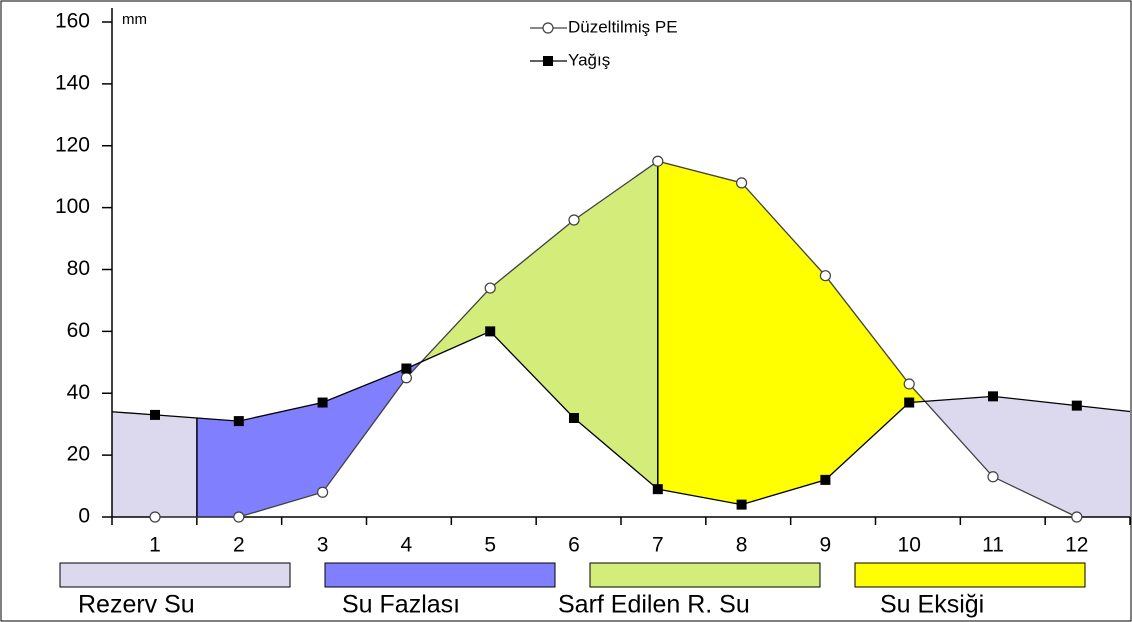 This screenshot has width=1132, height=622. What do you see at coordinates (134, 19) in the screenshot?
I see `y-unit: mm` at bounding box center [134, 19].